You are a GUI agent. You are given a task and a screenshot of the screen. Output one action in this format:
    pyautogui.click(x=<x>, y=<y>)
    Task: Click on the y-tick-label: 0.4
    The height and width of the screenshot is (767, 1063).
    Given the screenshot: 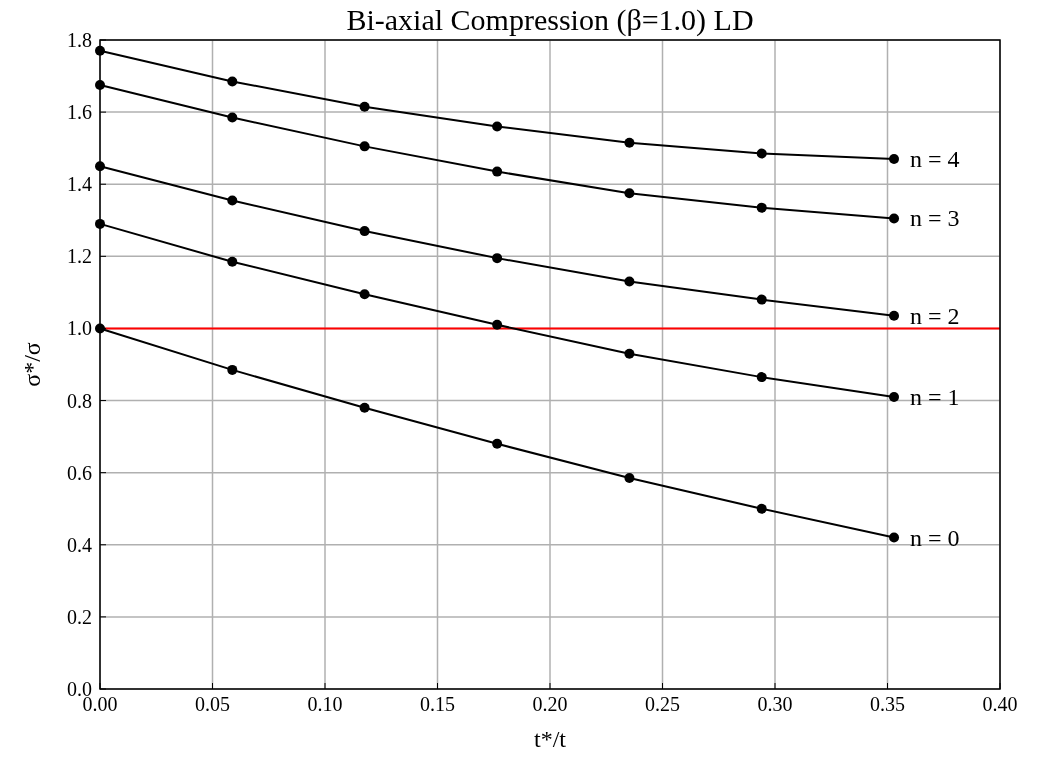 What is the action you would take?
    pyautogui.click(x=79, y=544)
    